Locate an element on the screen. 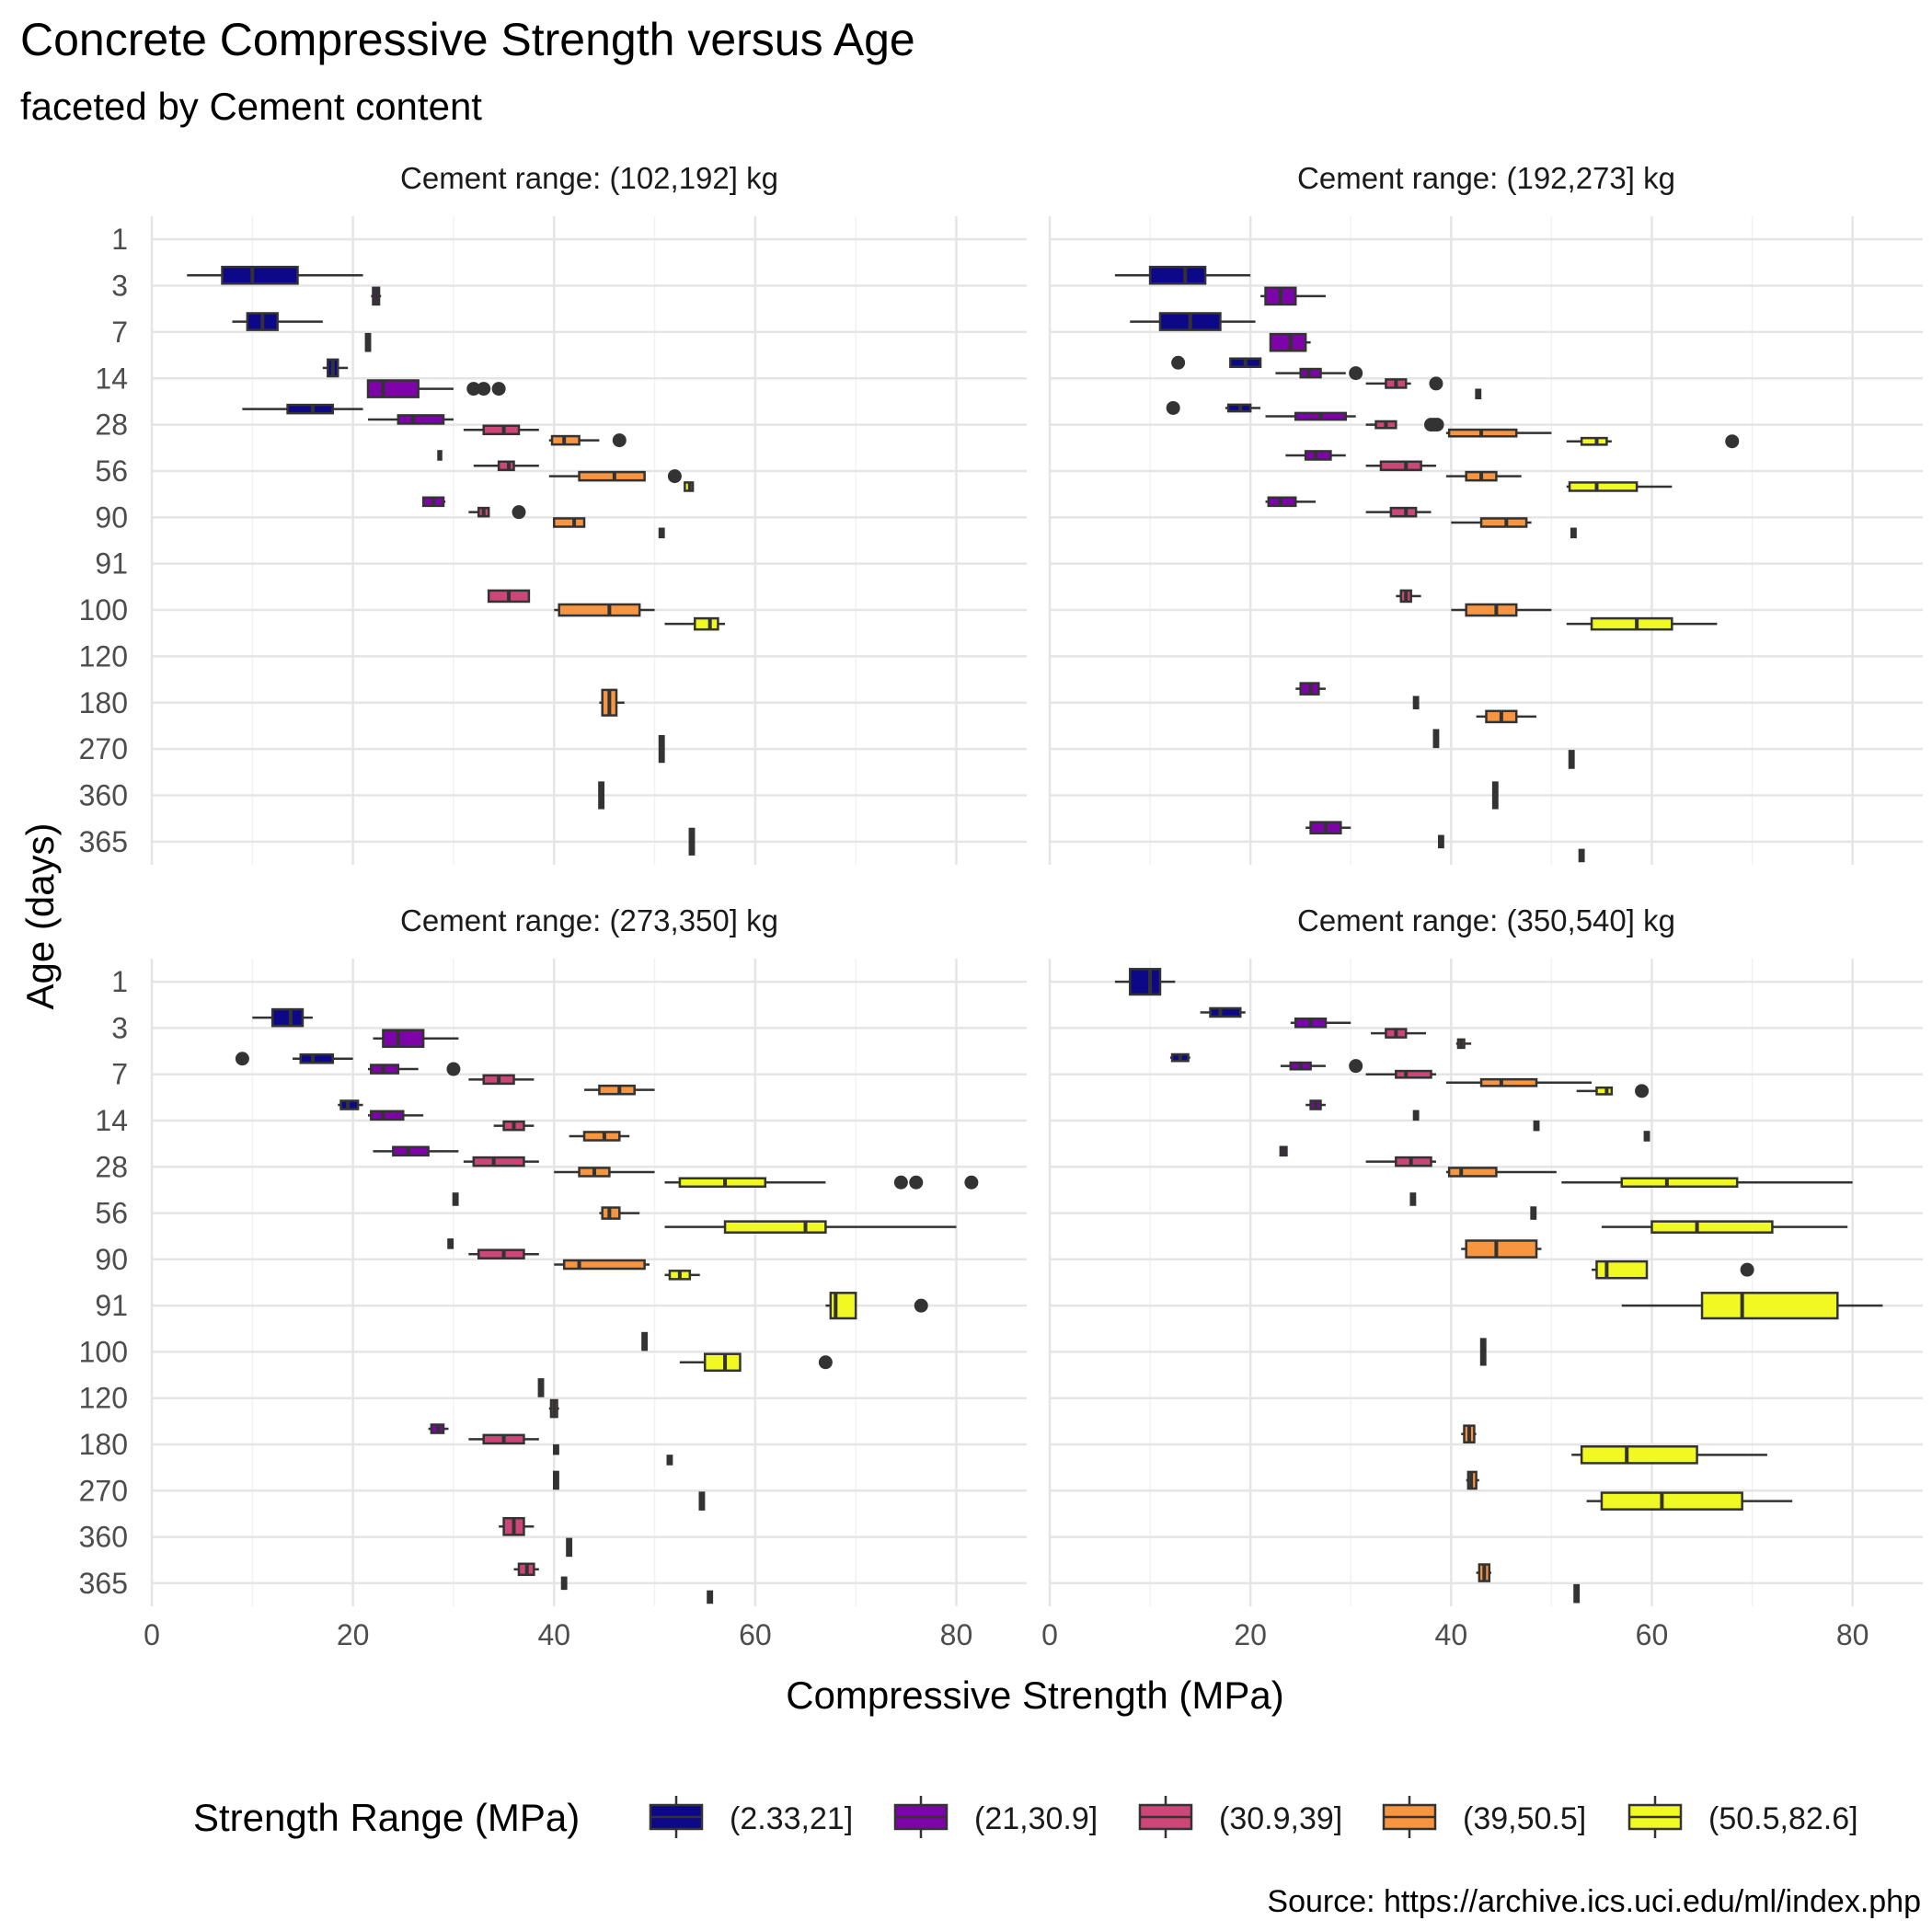  x-tick-label: 20 is located at coordinates (1250, 1634).